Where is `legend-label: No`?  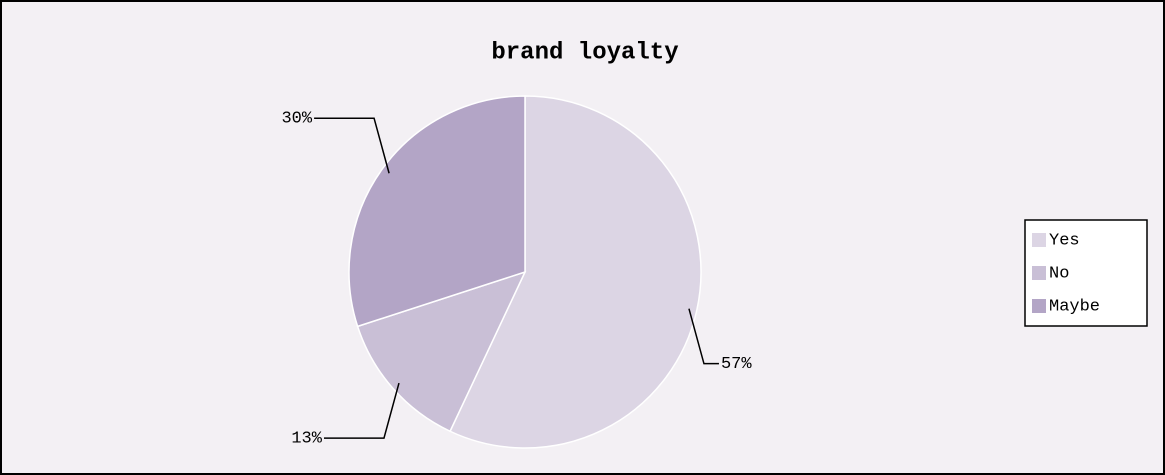 legend-label: No is located at coordinates (1059, 273).